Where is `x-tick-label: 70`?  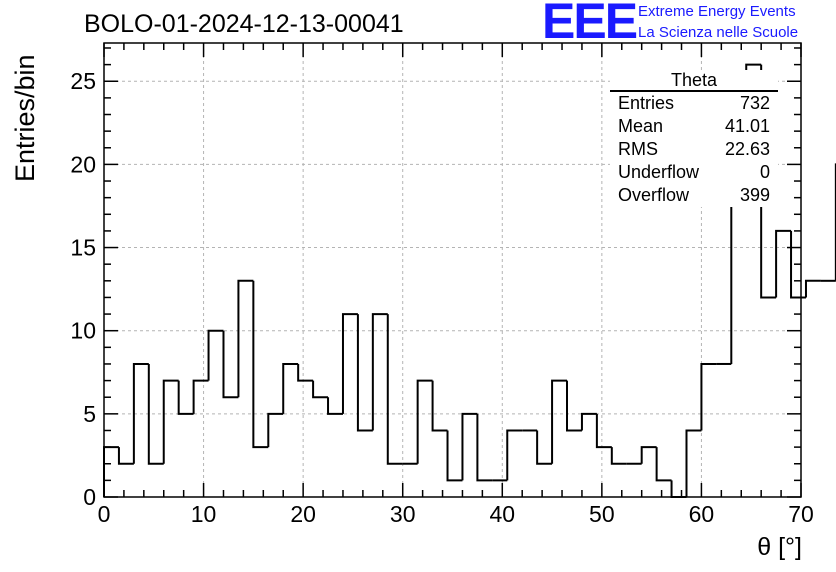 x-tick-label: 70 is located at coordinates (801, 514).